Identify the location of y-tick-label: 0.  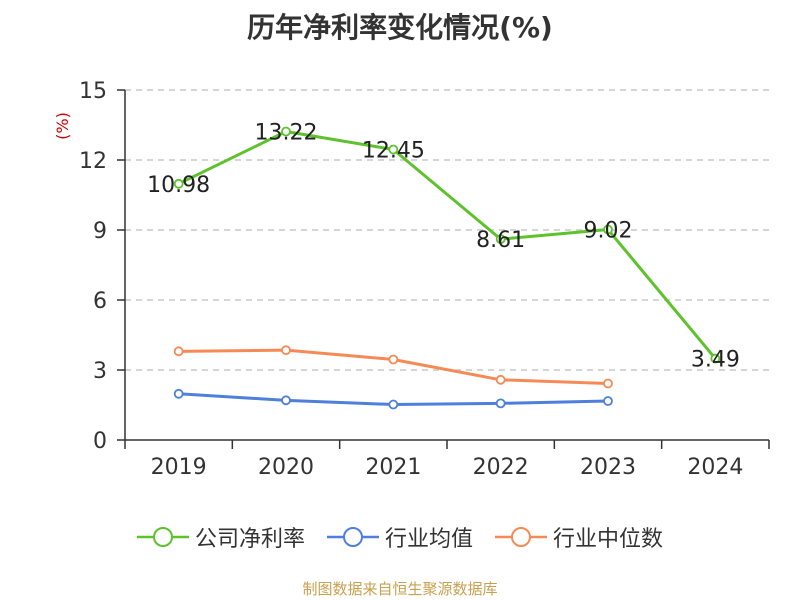
(100, 441).